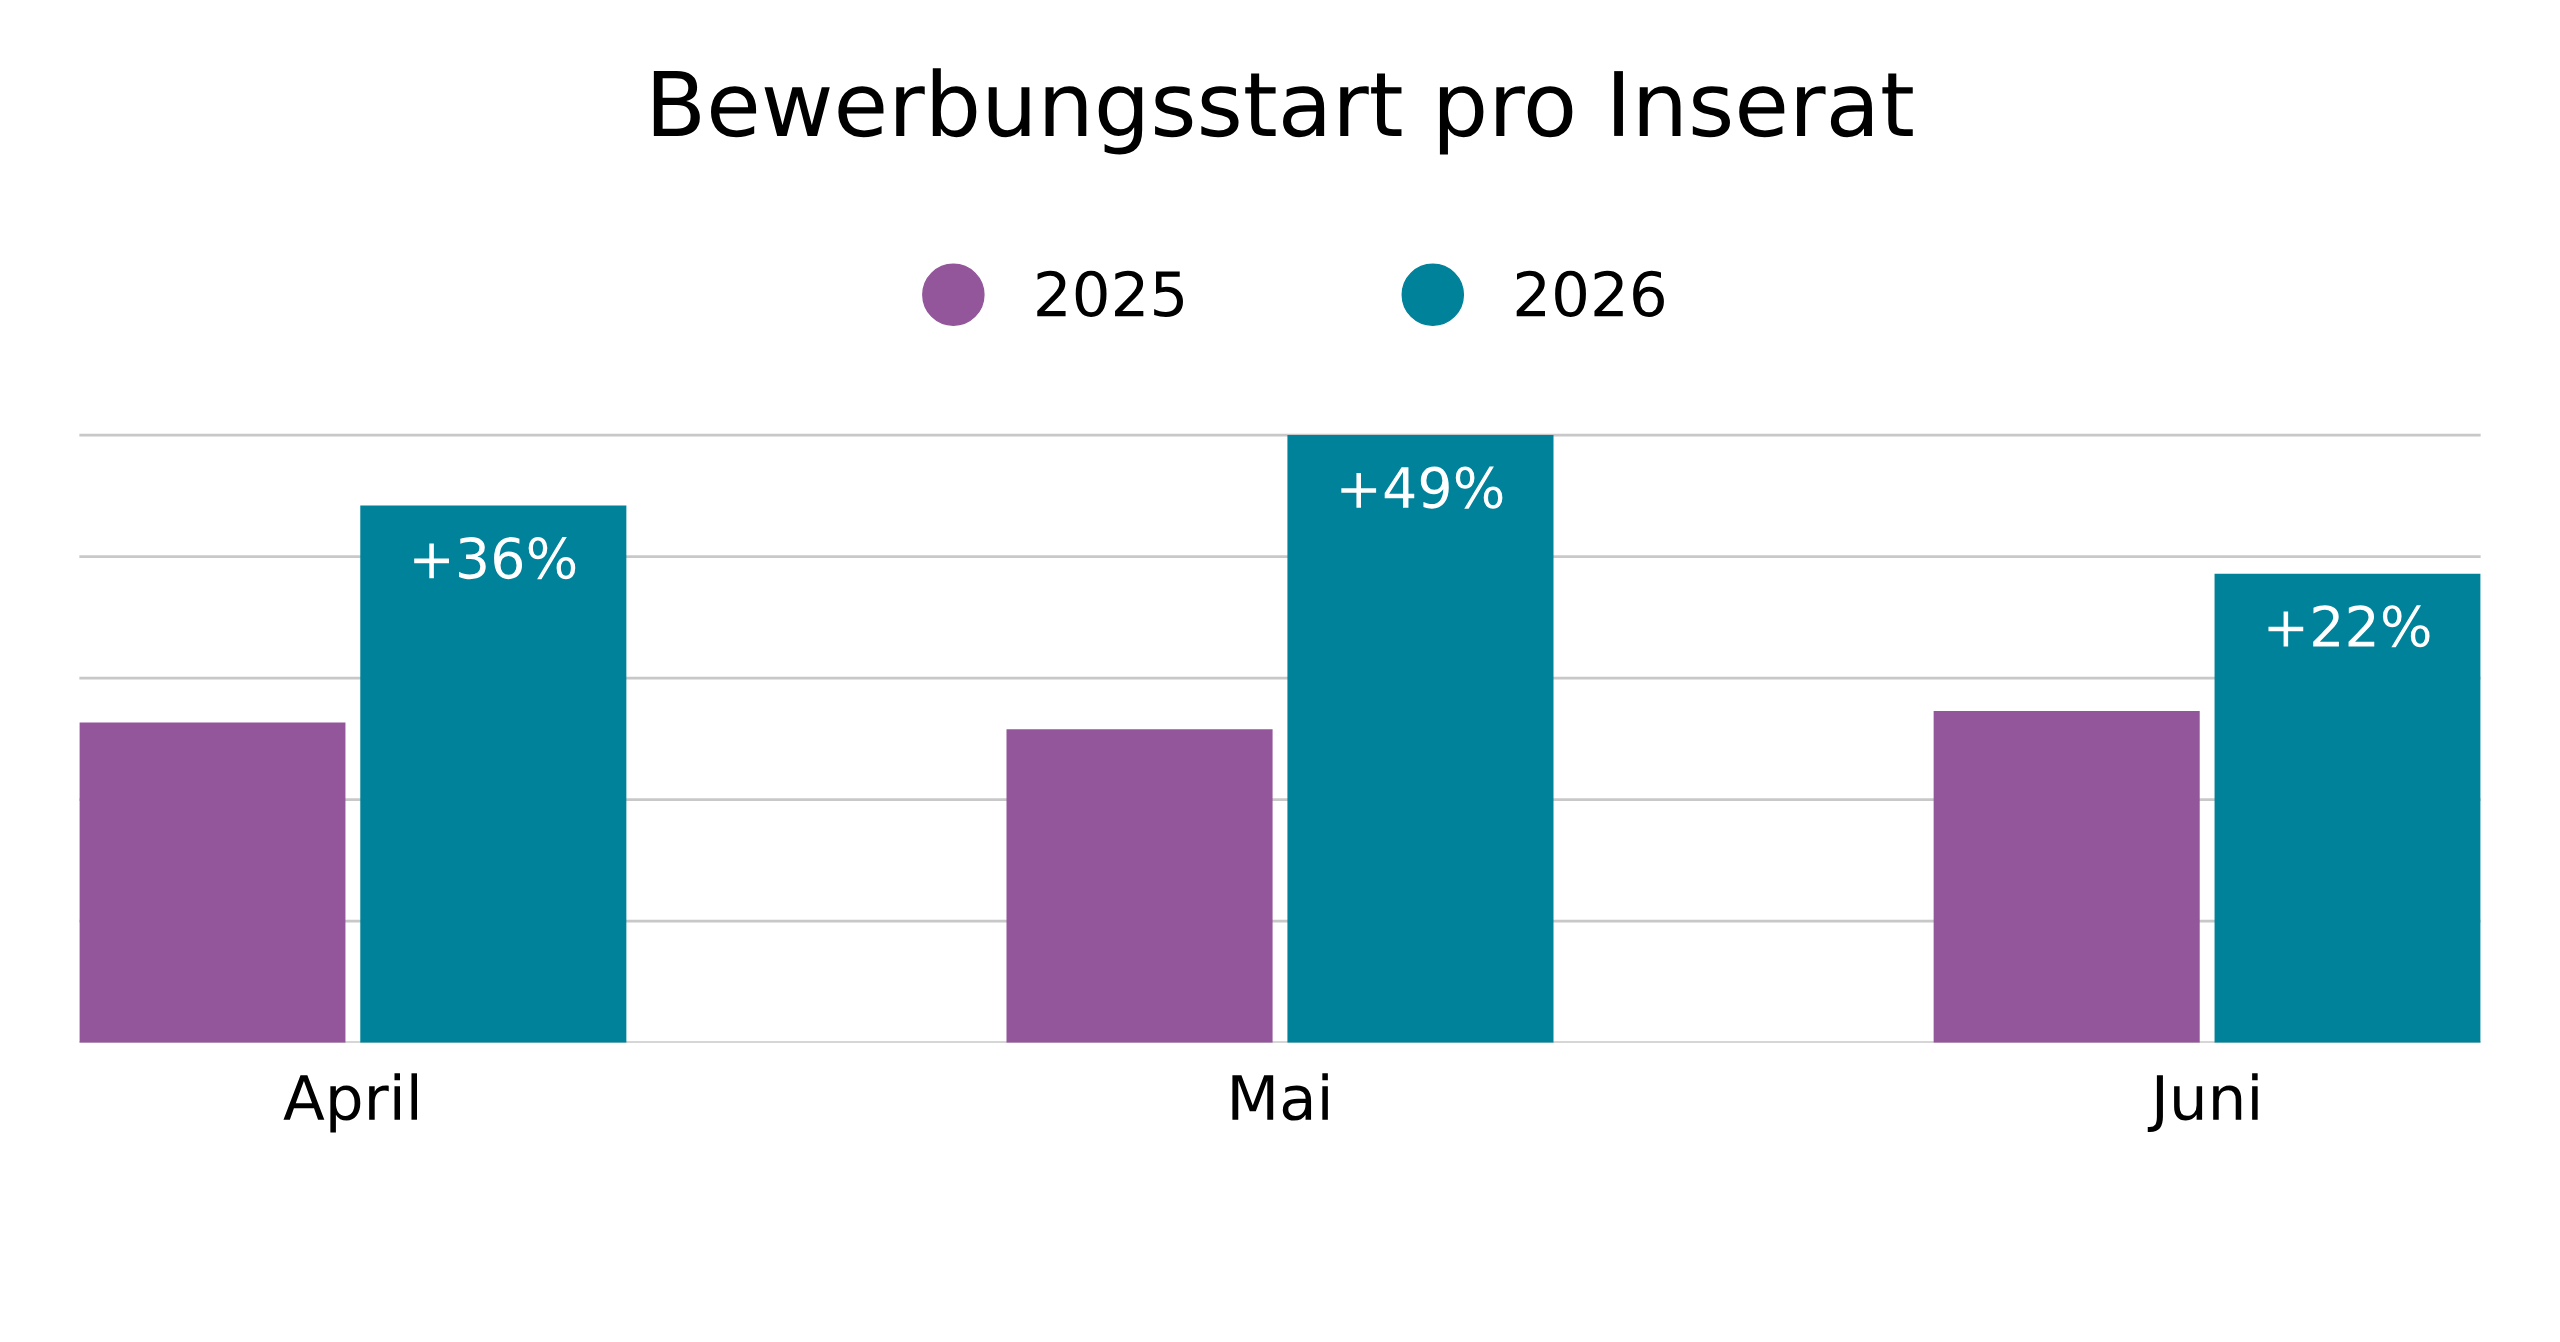 This screenshot has height=1342, width=2560. What do you see at coordinates (1280, 1097) in the screenshot?
I see `x-tick-label: Mai` at bounding box center [1280, 1097].